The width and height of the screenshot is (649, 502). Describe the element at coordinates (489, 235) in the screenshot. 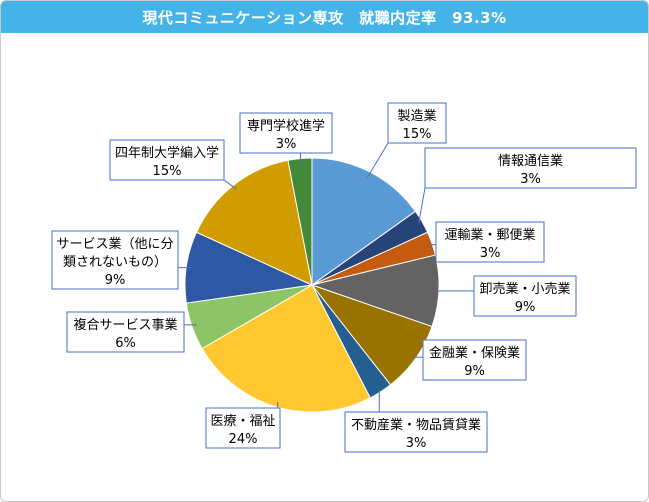

I see `slice-label-2: 運輸業・郵便業` at that location.